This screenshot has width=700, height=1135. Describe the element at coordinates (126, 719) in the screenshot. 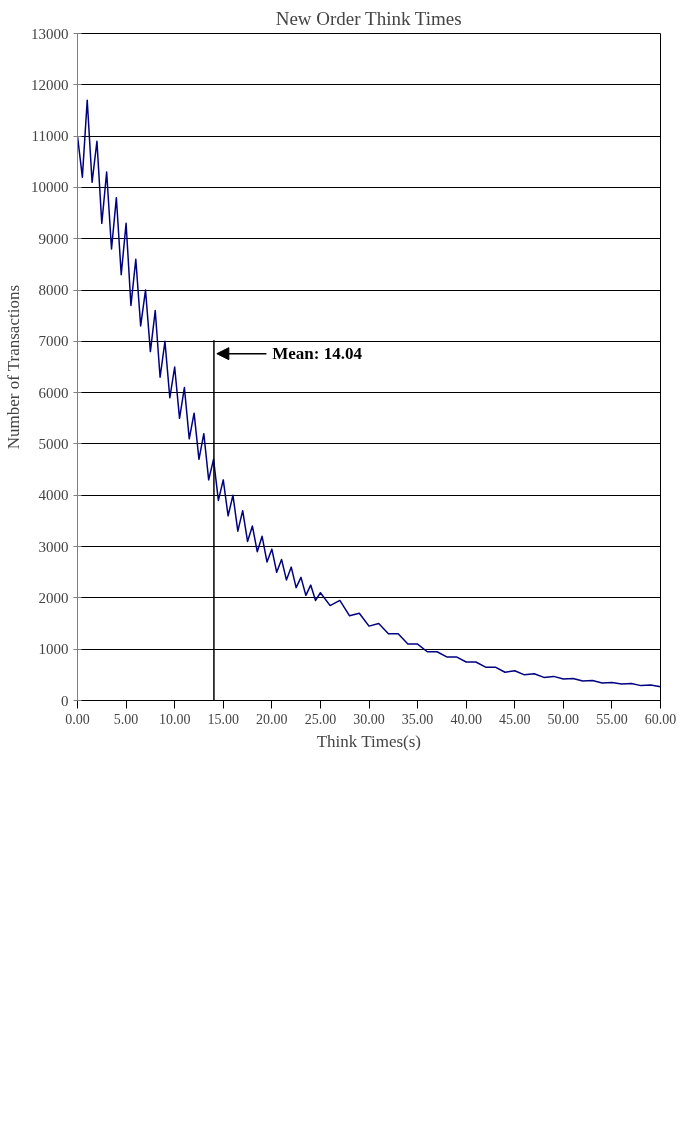

I see `x-tick-label: 5.00` at that location.